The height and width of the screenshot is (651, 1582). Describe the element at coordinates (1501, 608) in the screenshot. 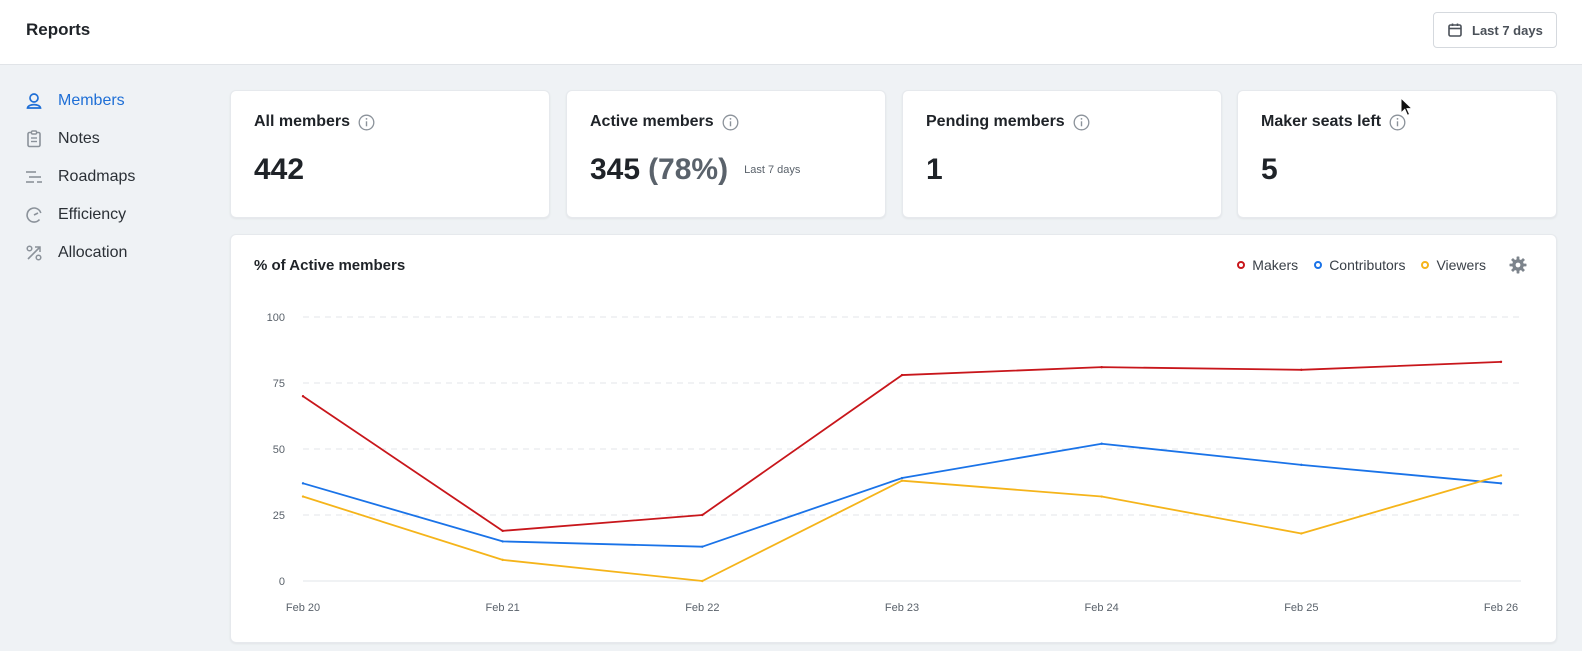

I see `x-tick-label: Feb 26` at that location.